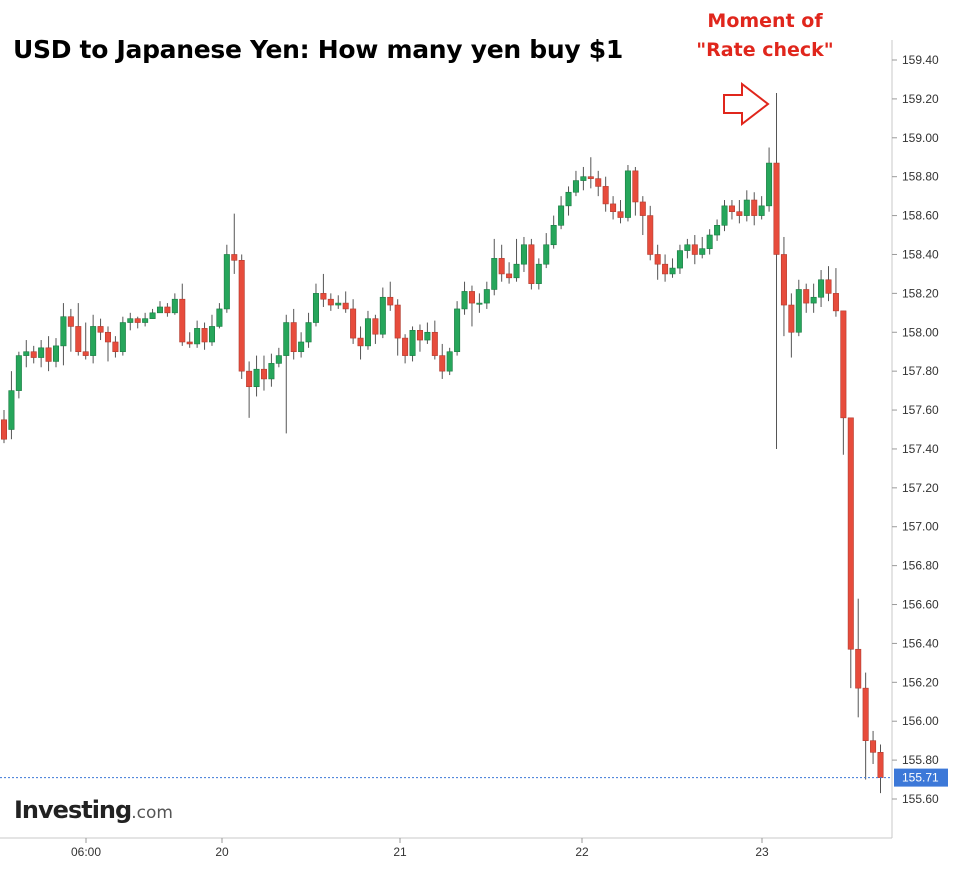 This screenshot has width=960, height=876. Describe the element at coordinates (920, 488) in the screenshot. I see `y-tick-label: 157.20` at that location.